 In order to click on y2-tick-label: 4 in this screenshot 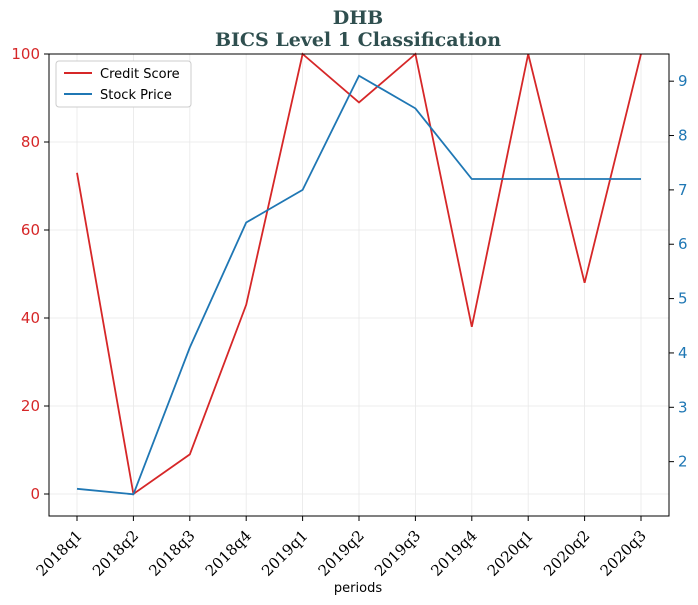, I will do `click(683, 353)`.